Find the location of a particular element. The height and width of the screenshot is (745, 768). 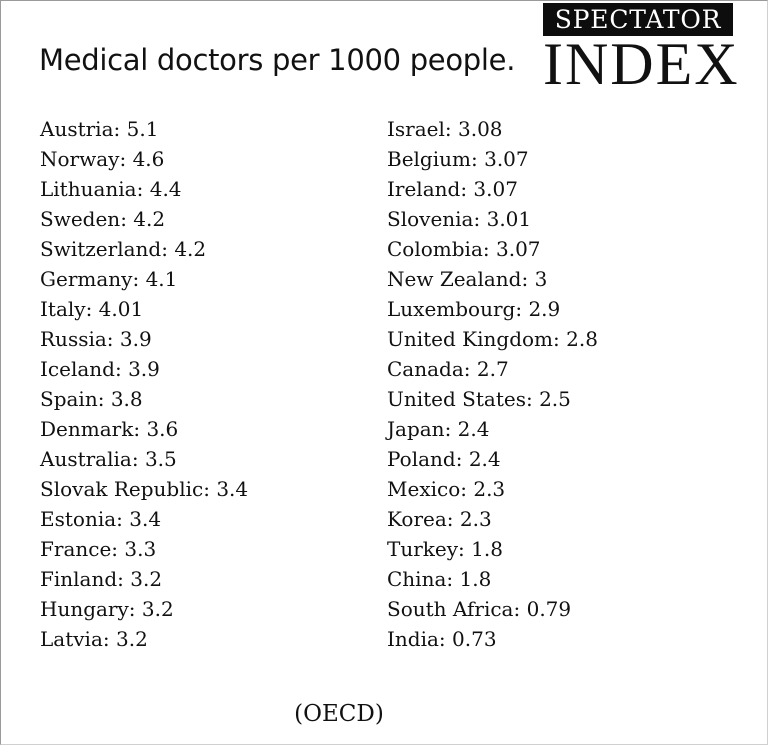

country-name: Poland is located at coordinates (421, 459).